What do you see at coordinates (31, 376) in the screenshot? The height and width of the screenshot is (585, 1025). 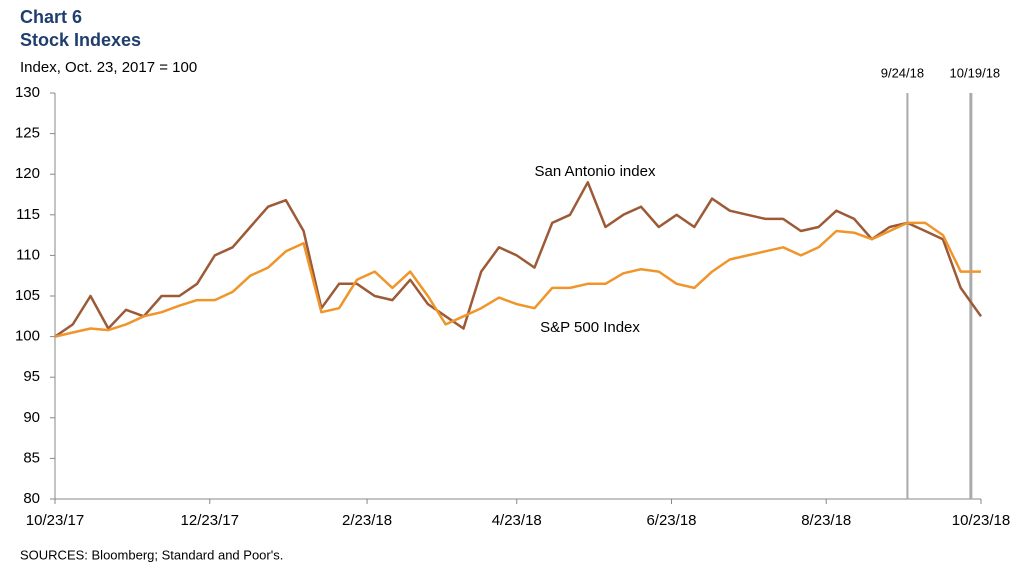 I see `y-tick-label: 95` at bounding box center [31, 376].